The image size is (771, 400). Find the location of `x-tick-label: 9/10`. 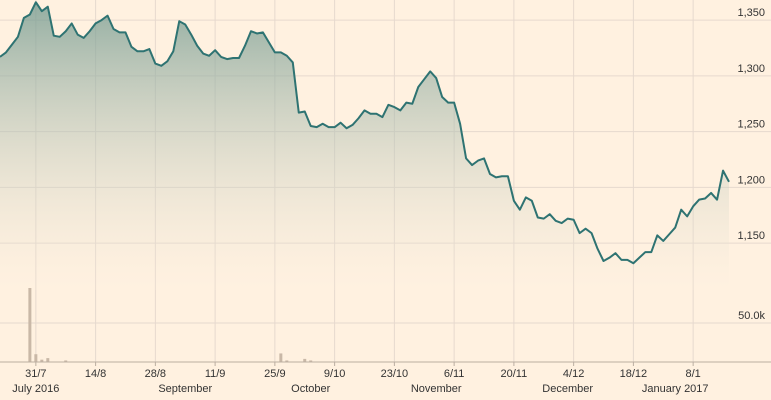

x-tick-label: 9/10 is located at coordinates (334, 374).